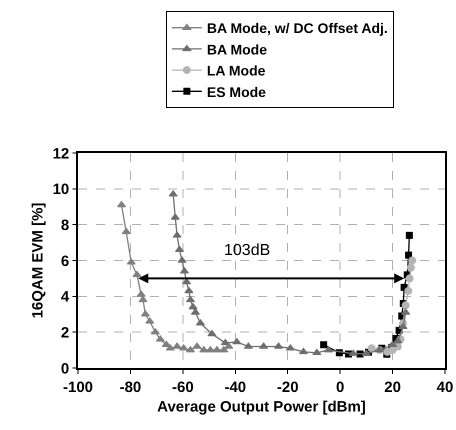  What do you see at coordinates (37, 260) in the screenshot?
I see `y-axis-title: 16QAM EVM [%]` at bounding box center [37, 260].